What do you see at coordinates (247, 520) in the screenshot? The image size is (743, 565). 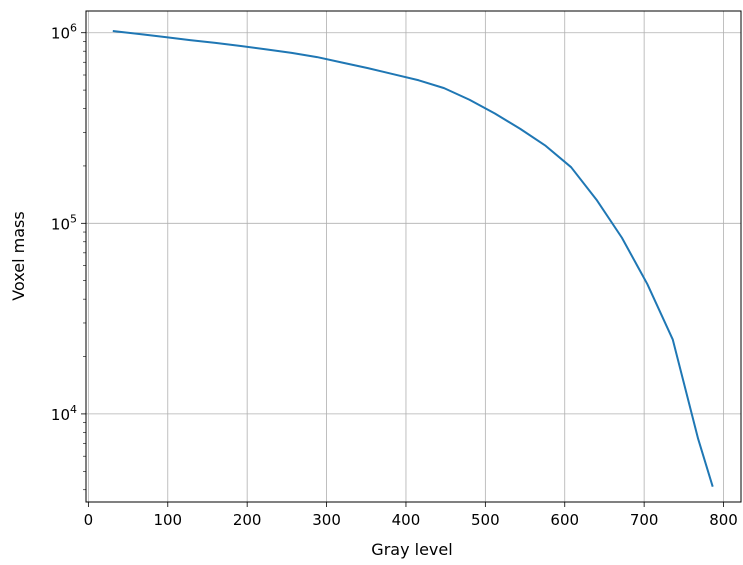 I see `x-tick-label: 200` at bounding box center [247, 520].